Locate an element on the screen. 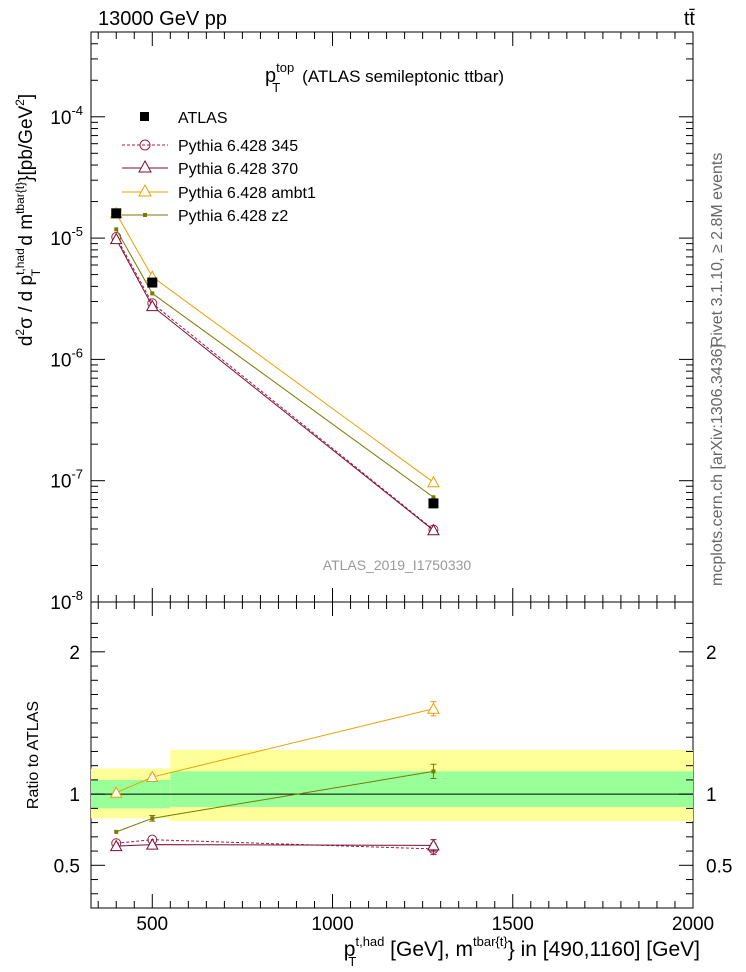 The width and height of the screenshot is (746, 972). ratio-y-tick-label-right: 2 is located at coordinates (711, 653).